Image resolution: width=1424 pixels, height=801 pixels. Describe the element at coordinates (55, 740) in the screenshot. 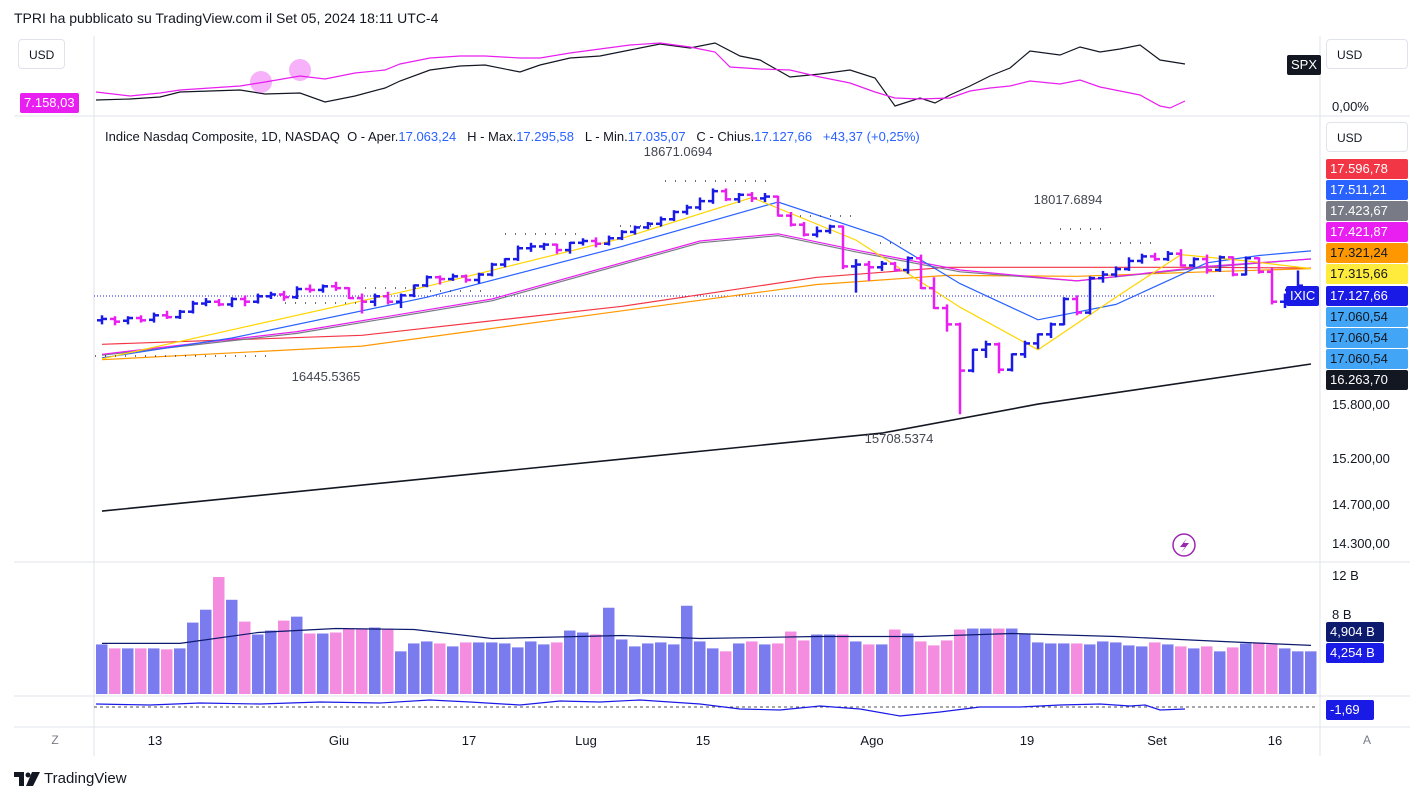

I see `zoom-button: Z` at that location.